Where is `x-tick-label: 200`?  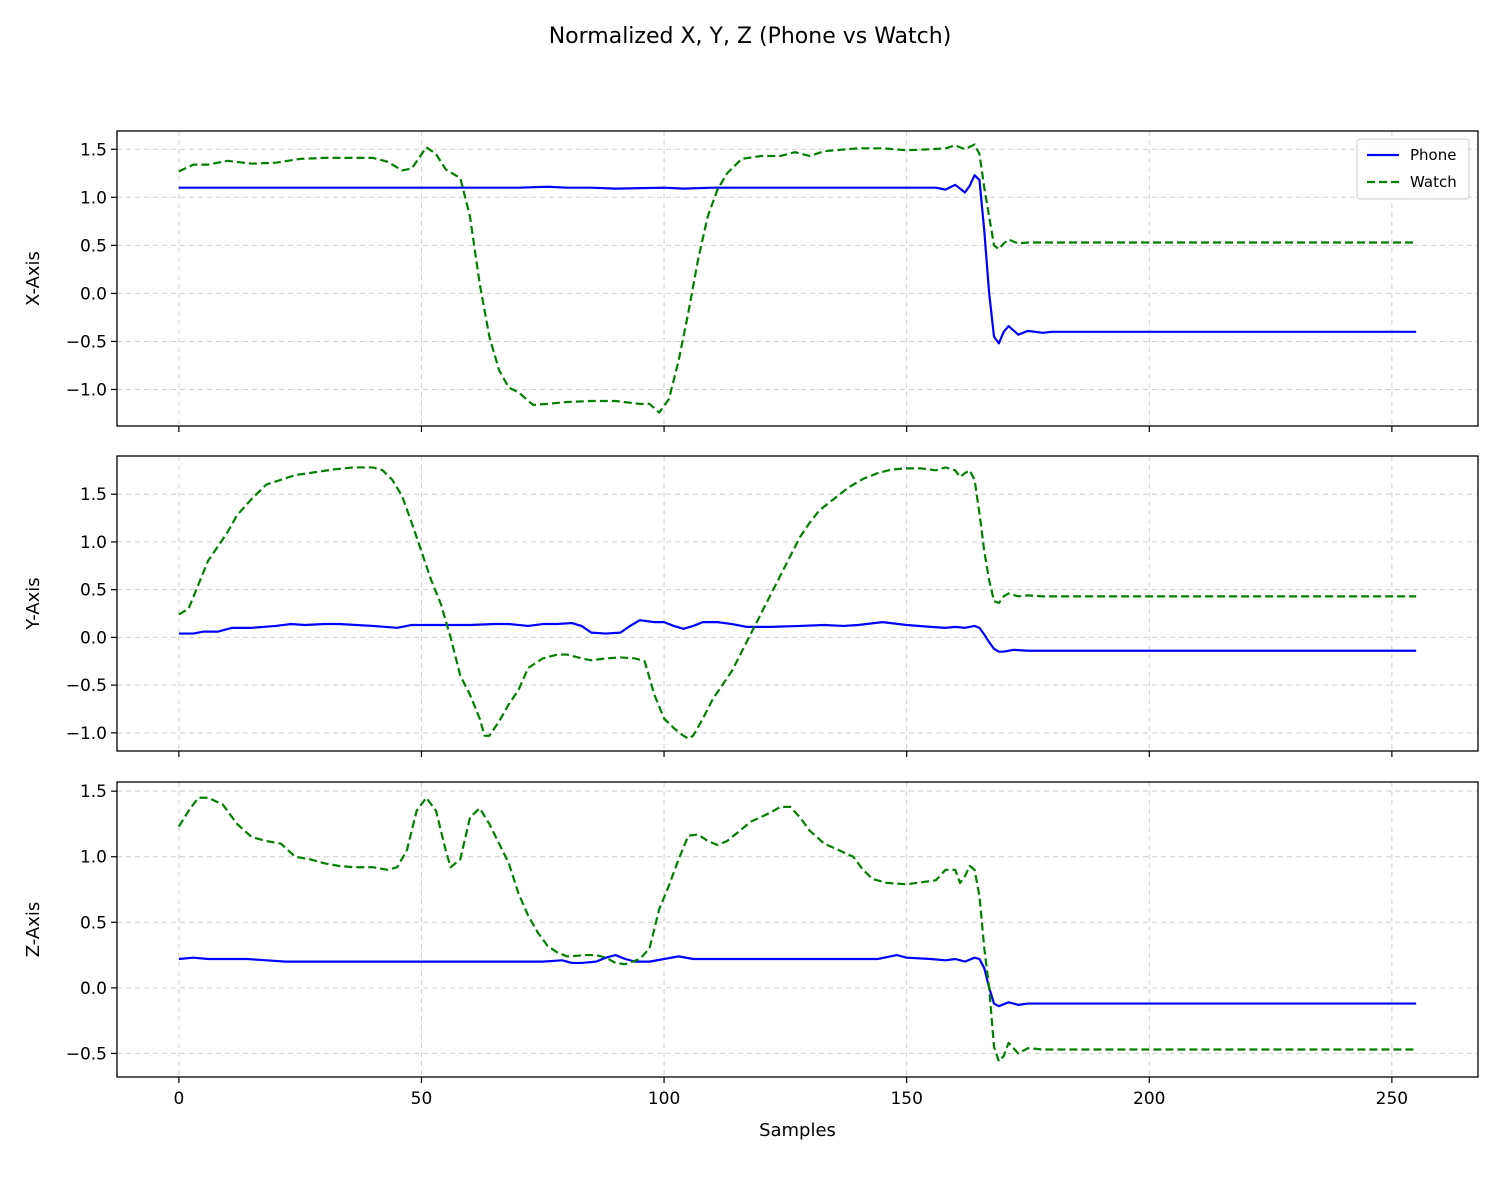 x-tick-label: 200 is located at coordinates (1149, 1099).